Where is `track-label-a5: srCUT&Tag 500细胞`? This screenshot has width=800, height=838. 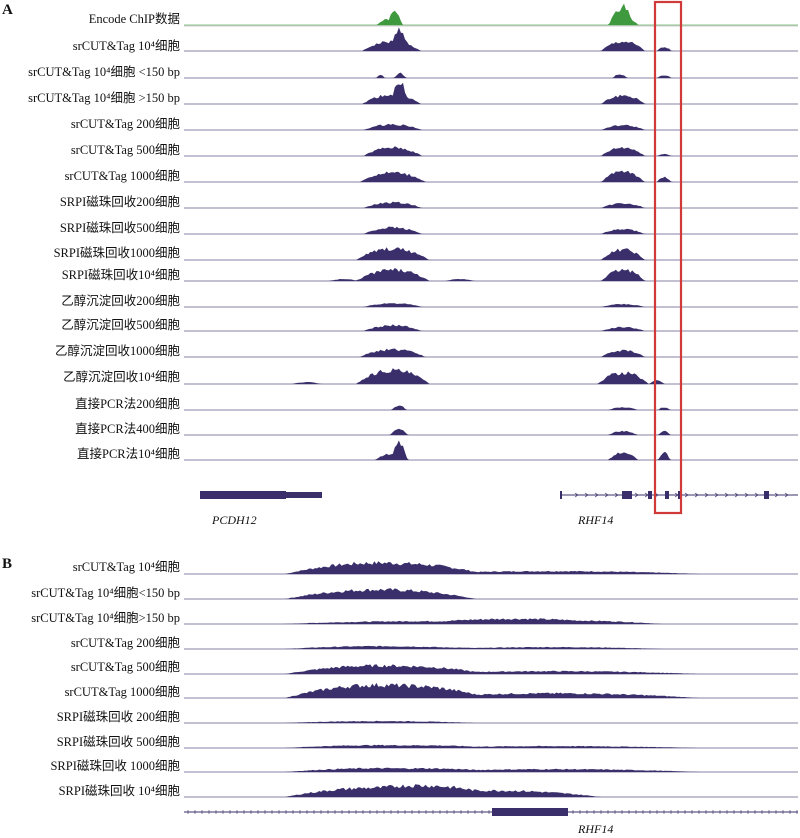
track-label-a5: srCUT&Tag 500细胞 is located at coordinates (125, 150).